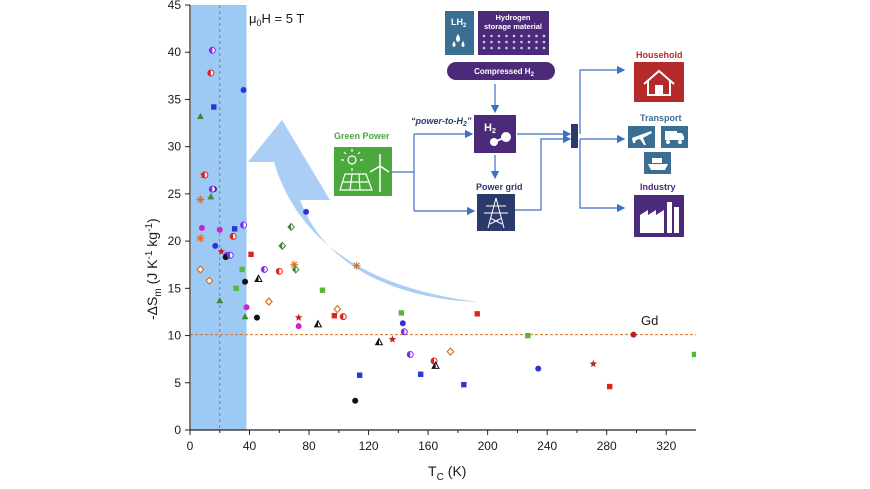 The height and width of the screenshot is (489, 870). Describe the element at coordinates (504, 72) in the screenshot. I see `svg-text: Compressed H2` at that location.